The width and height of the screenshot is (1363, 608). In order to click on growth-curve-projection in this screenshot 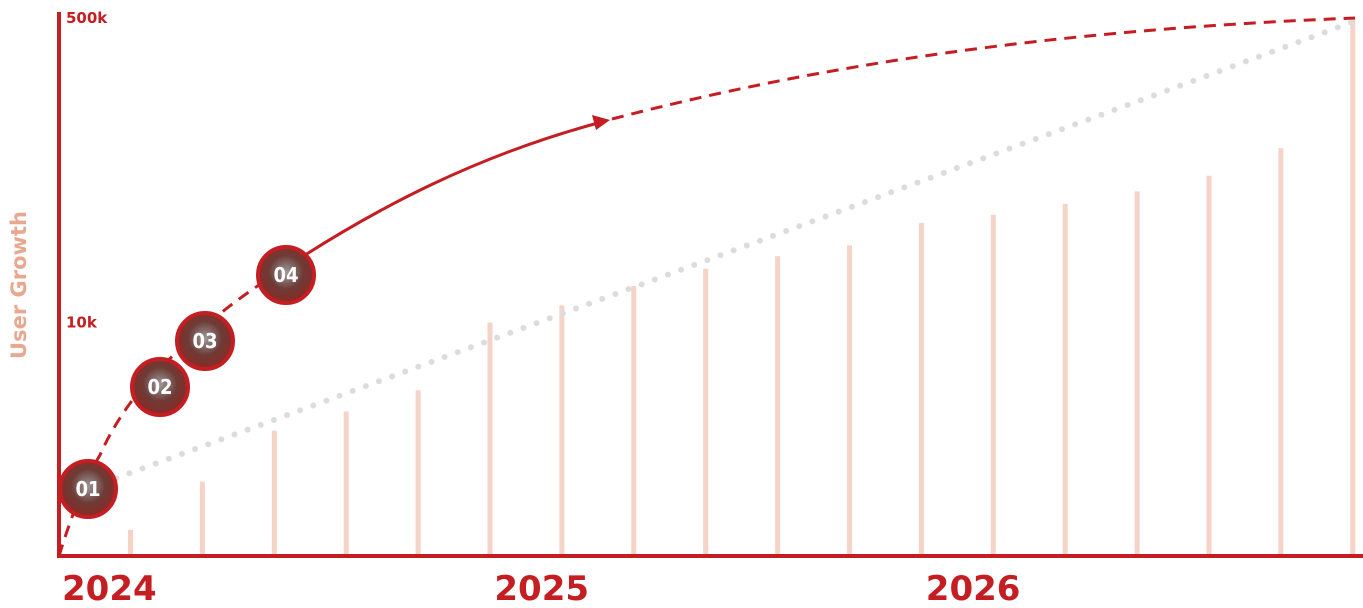, I will do `click(983, 68)`.